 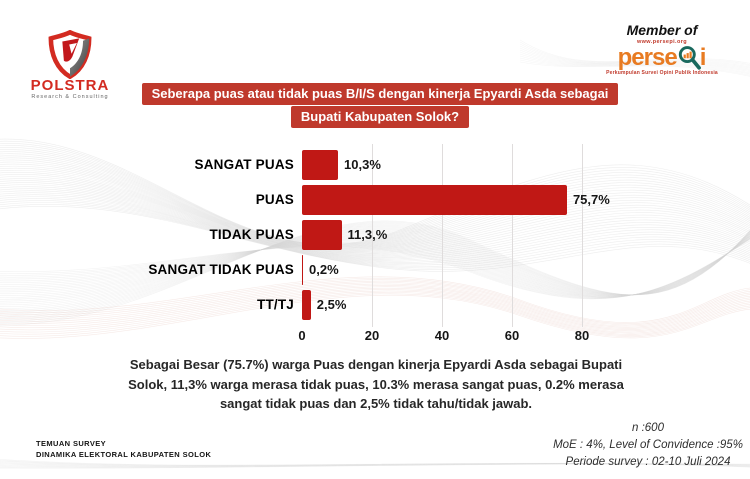 I want to click on moe-confidence: MoE : 4%, Level of Convidence :95%, so click(x=648, y=445).